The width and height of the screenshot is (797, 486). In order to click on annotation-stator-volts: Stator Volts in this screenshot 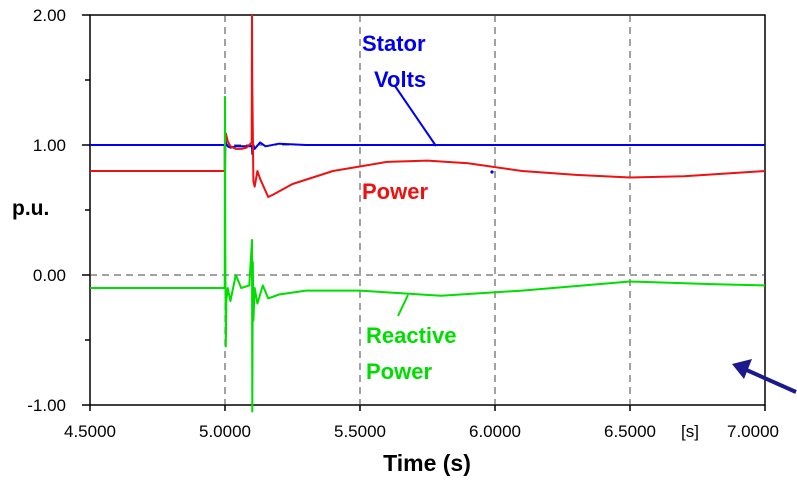, I will do `click(397, 61)`.